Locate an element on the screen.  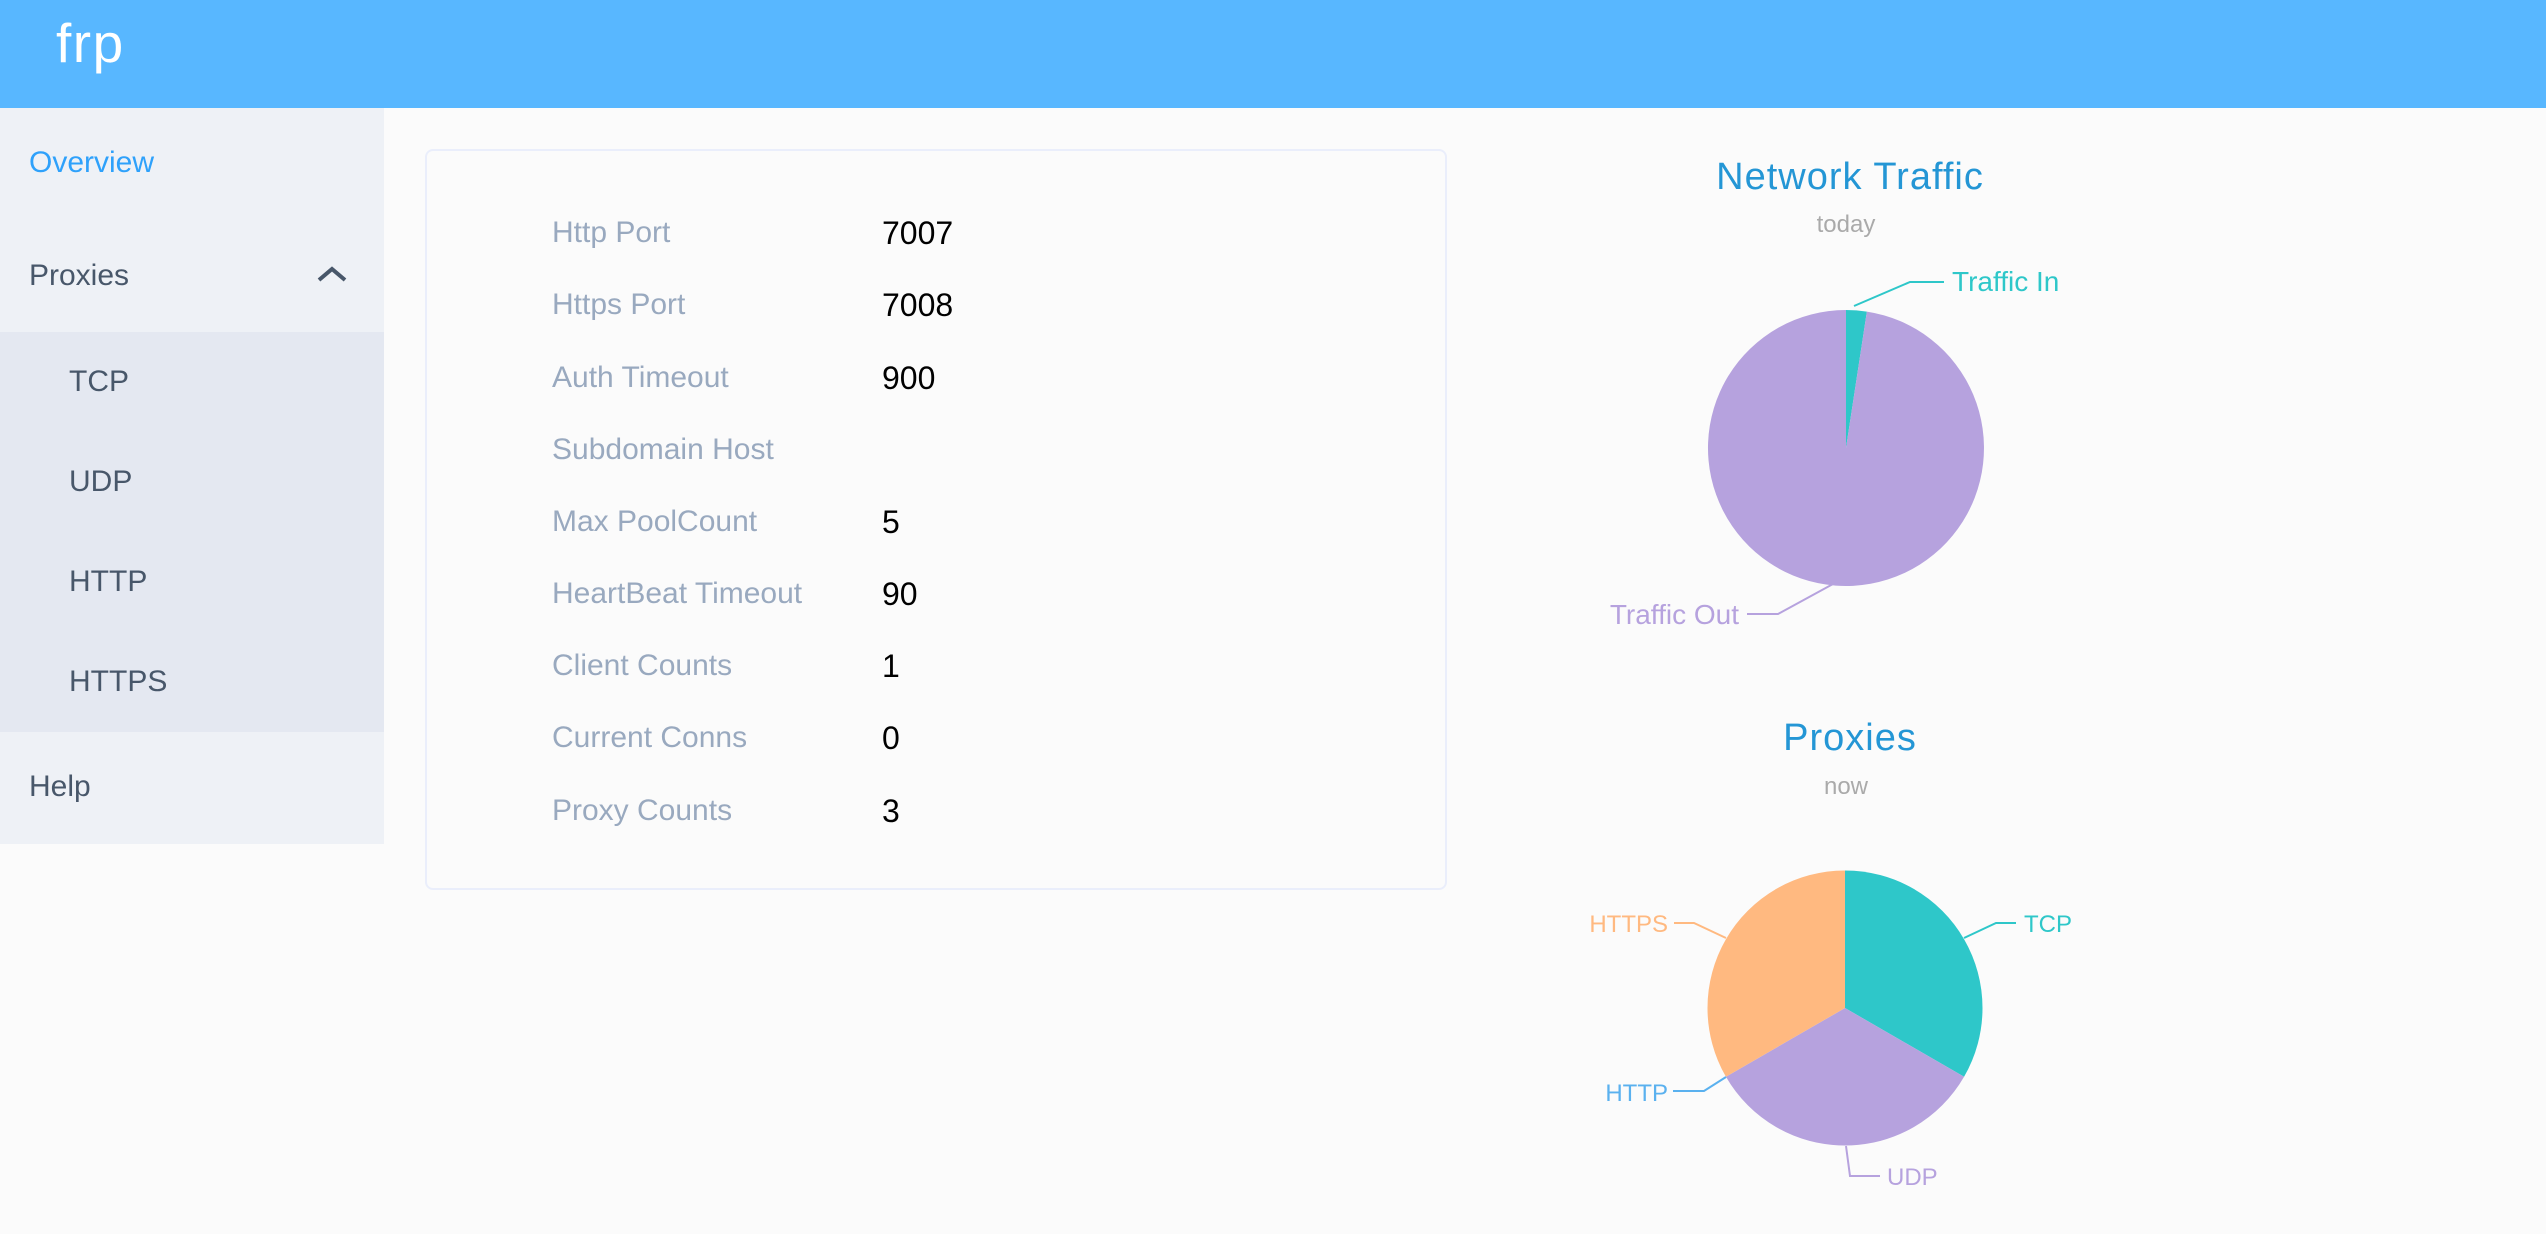
svg-text: HTTPS is located at coordinates (1628, 924).